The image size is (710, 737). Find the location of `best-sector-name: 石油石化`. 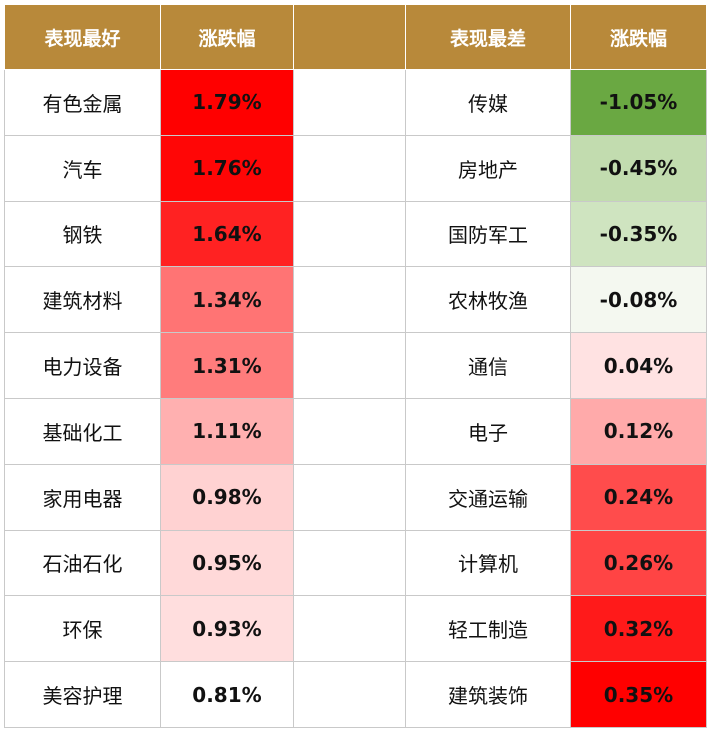

best-sector-name: 石油石化 is located at coordinates (82, 563).